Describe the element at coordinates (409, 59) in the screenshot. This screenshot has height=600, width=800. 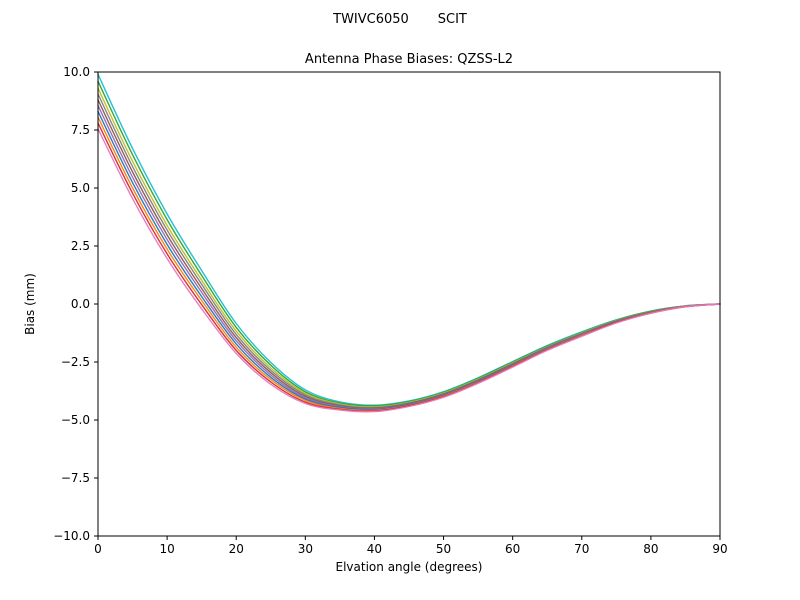
I see `chart-title: Antenna Phase Biases: QZSS-L2` at that location.